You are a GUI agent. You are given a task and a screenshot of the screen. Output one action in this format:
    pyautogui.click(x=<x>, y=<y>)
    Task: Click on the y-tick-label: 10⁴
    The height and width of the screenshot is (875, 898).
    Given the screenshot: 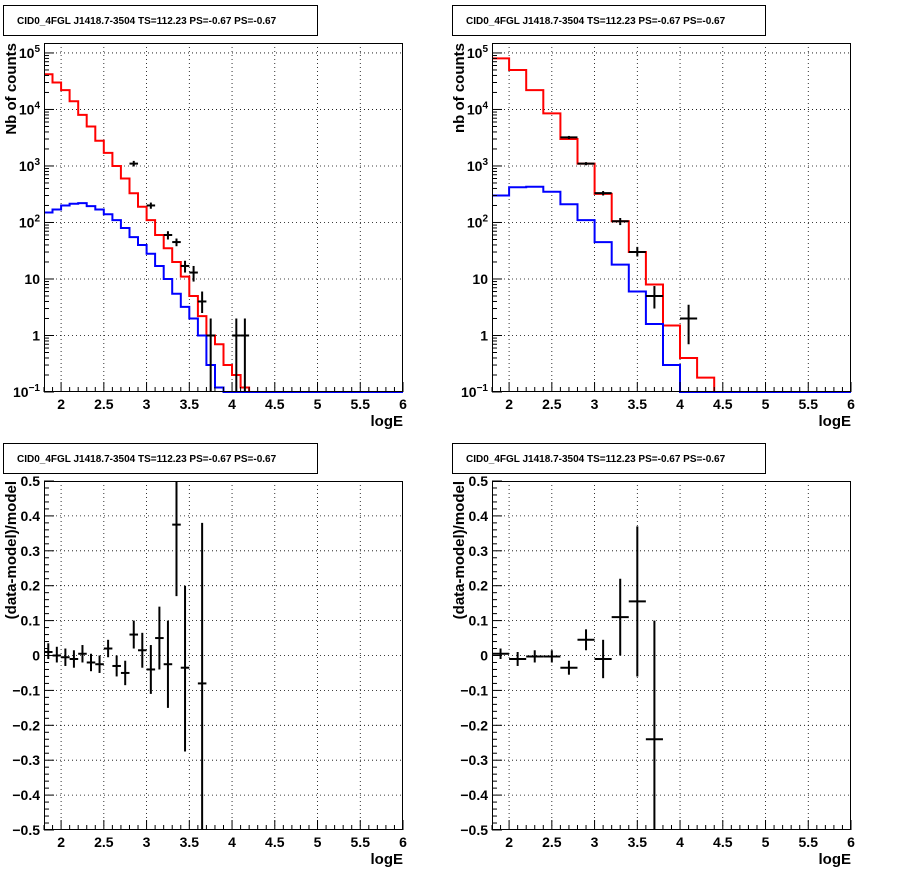 What is the action you would take?
    pyautogui.click(x=30, y=108)
    